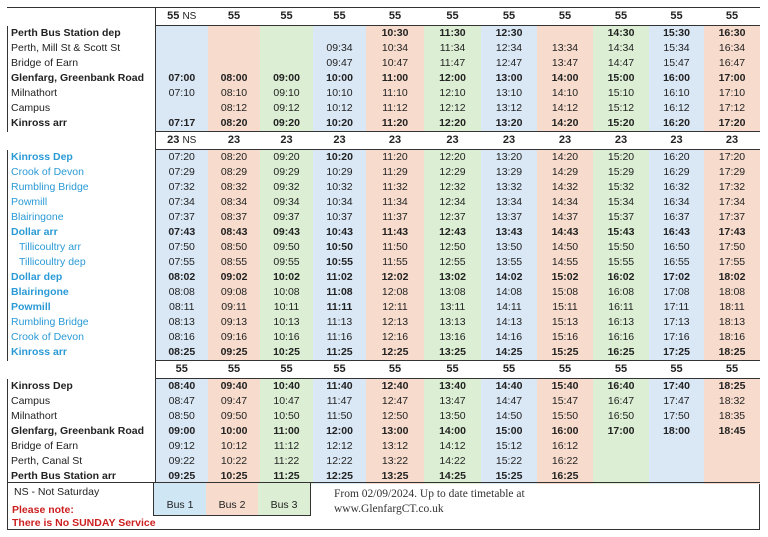 The height and width of the screenshot is (537, 768). I want to click on departure-time: 13:50, so click(452, 416).